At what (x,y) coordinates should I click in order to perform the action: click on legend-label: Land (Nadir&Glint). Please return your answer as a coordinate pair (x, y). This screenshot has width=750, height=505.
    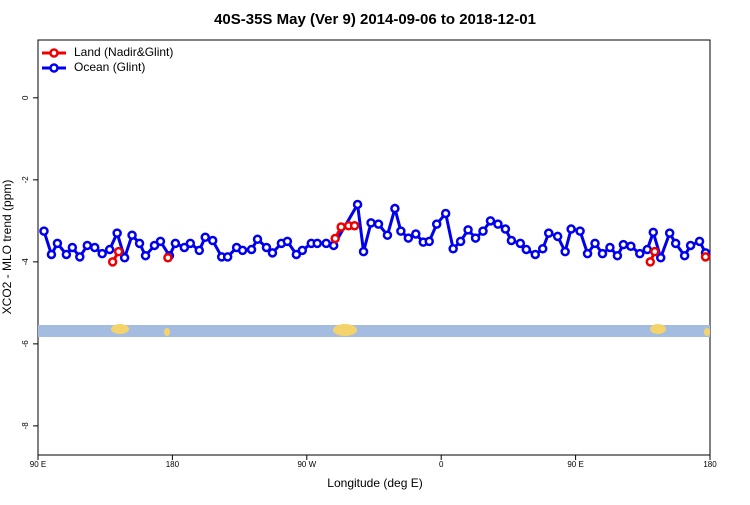
    Looking at the image, I should click on (123, 52).